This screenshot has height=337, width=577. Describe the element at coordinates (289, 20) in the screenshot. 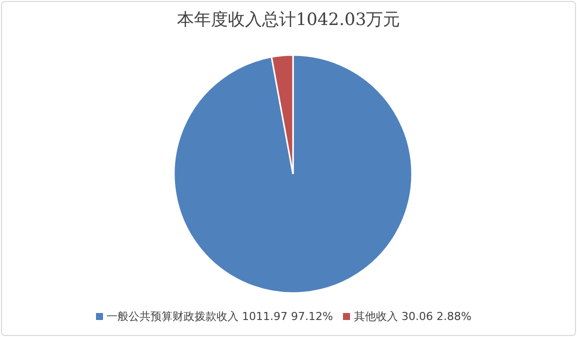

I see `chart-title: 本年度收入总计1042.03万元` at that location.